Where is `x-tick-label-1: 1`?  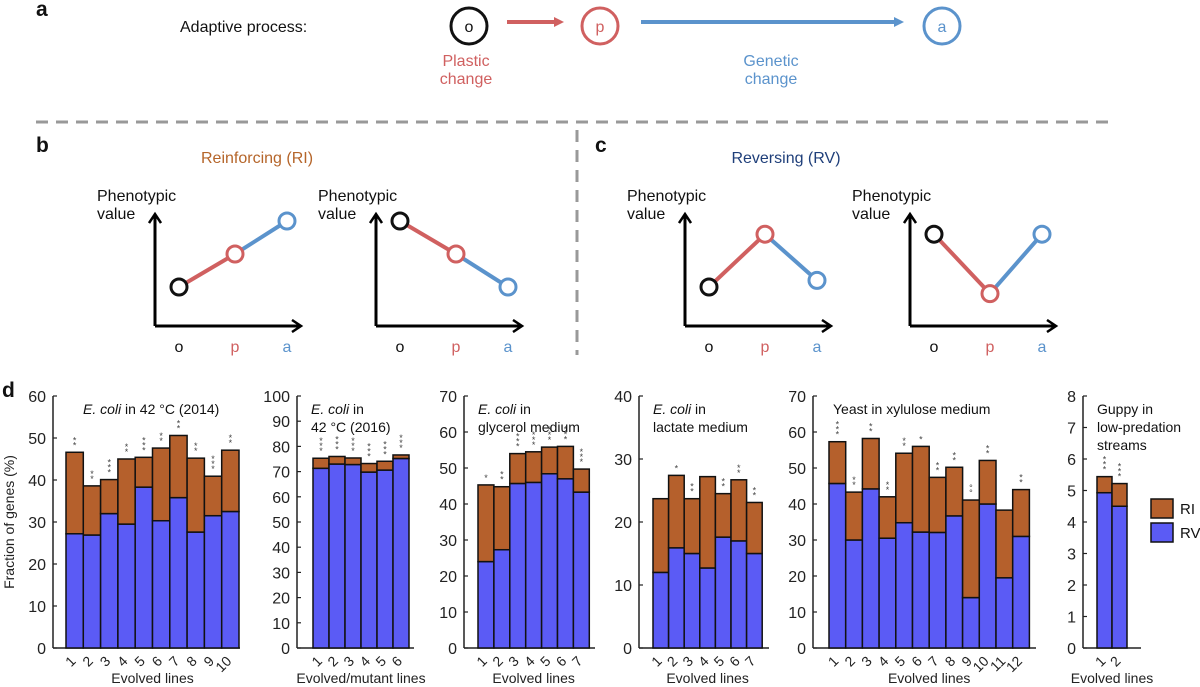 x-tick-label-1: 1 is located at coordinates (833, 661).